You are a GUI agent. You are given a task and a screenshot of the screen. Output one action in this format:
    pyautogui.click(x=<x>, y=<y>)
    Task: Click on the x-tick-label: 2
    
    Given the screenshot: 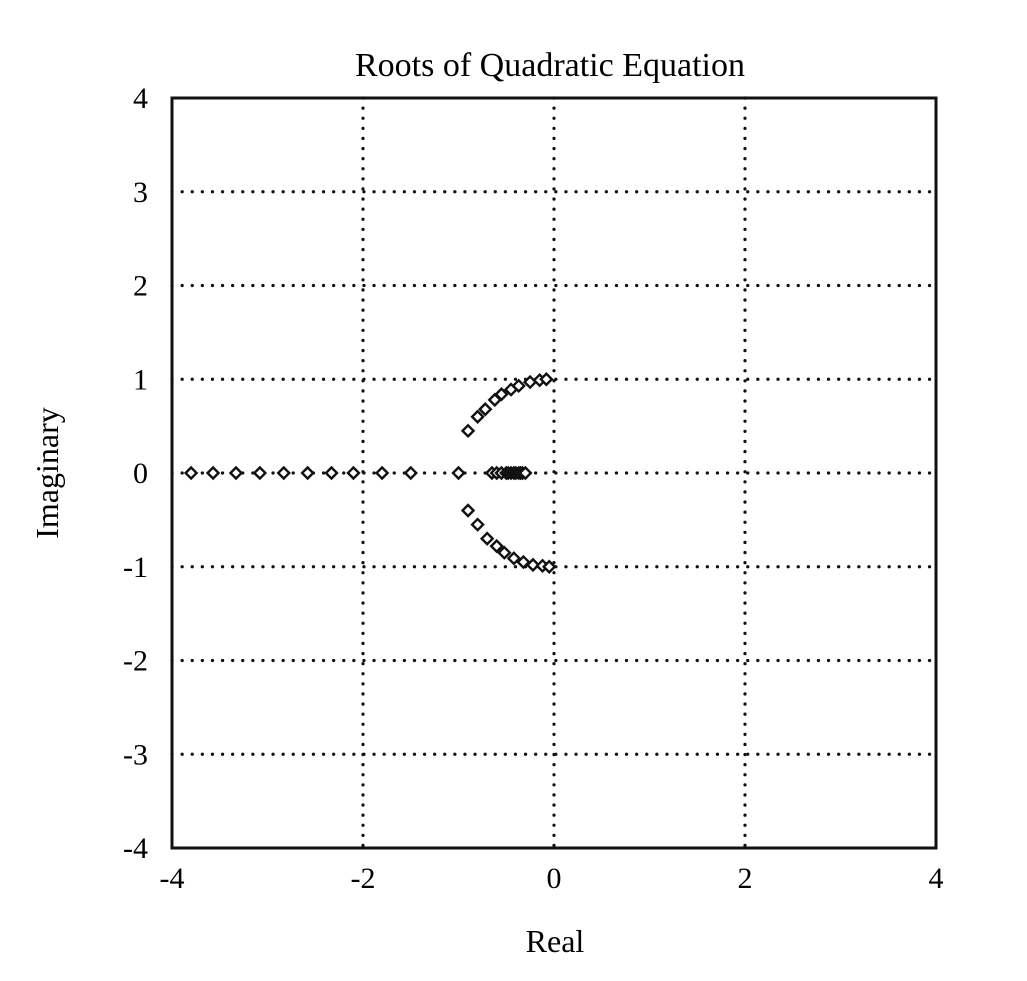 What is the action you would take?
    pyautogui.click(x=745, y=878)
    